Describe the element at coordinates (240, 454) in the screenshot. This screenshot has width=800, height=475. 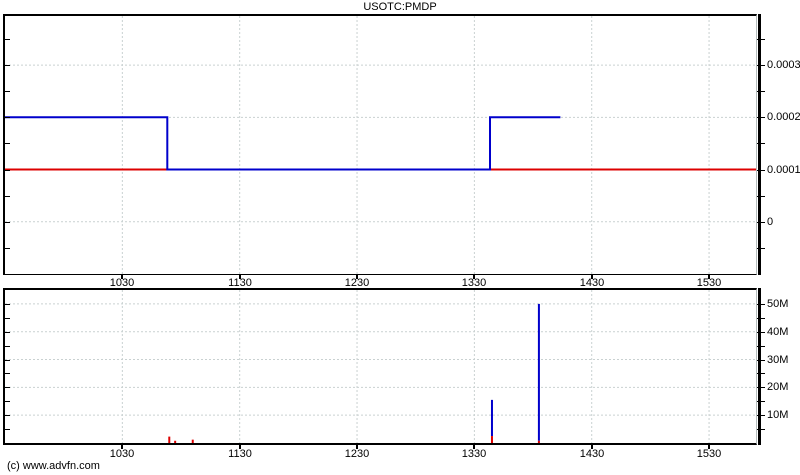
I see `volume-x-tick-label: 1130` at that location.